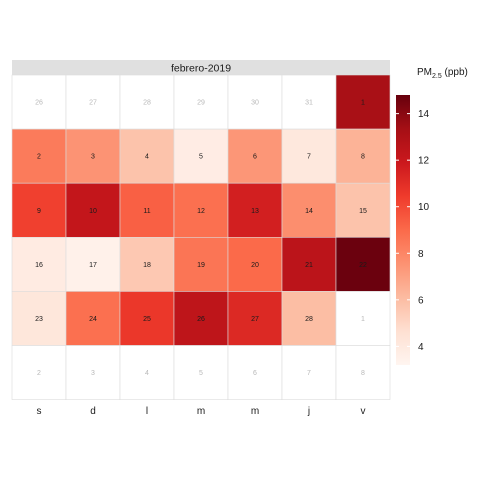  What do you see at coordinates (309, 211) in the screenshot?
I see `day-number: 14` at bounding box center [309, 211].